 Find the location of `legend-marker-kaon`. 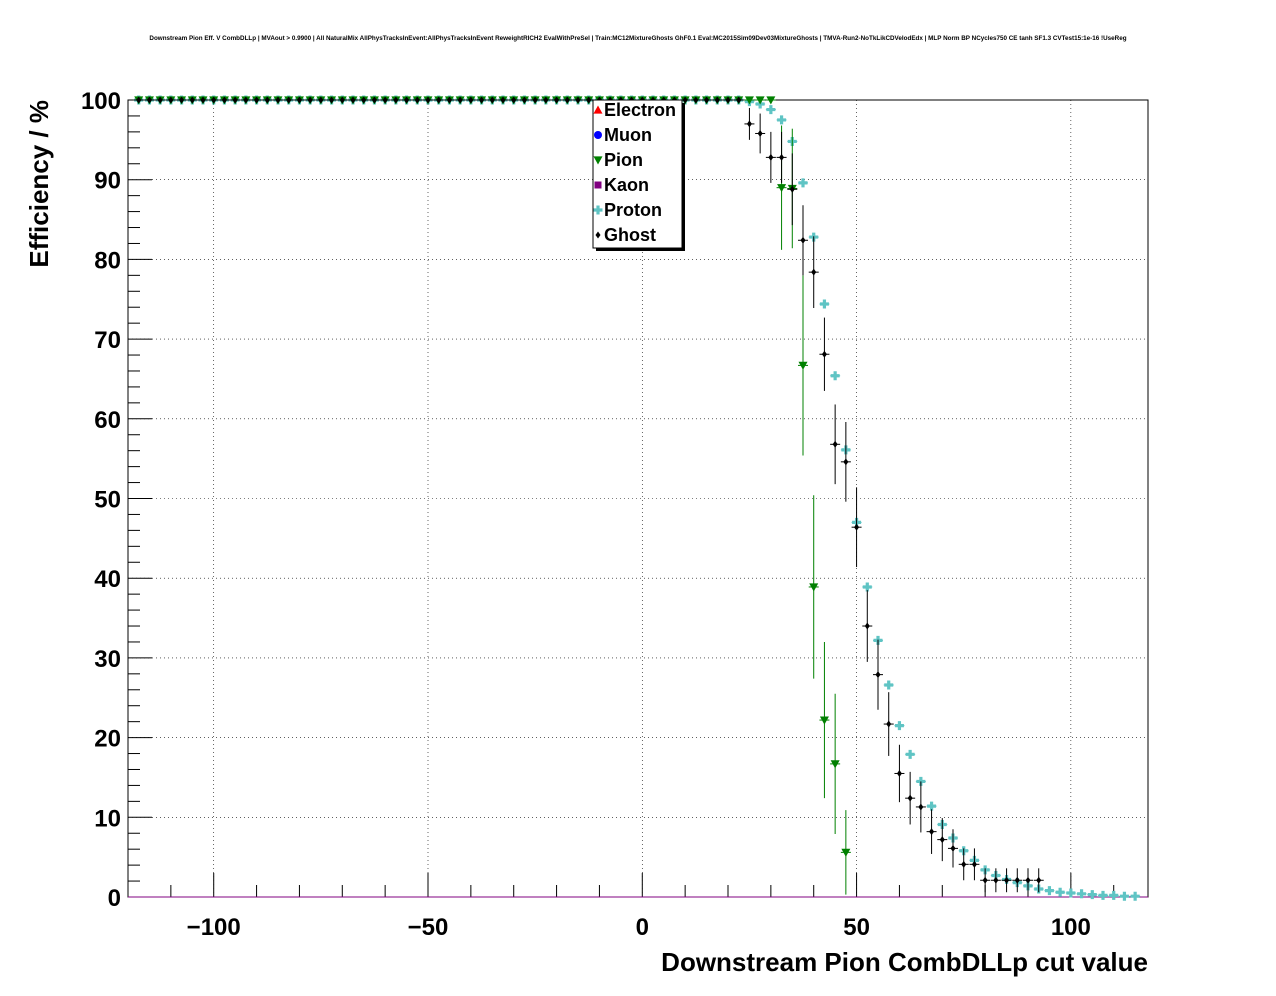

legend-marker-kaon is located at coordinates (598, 185).